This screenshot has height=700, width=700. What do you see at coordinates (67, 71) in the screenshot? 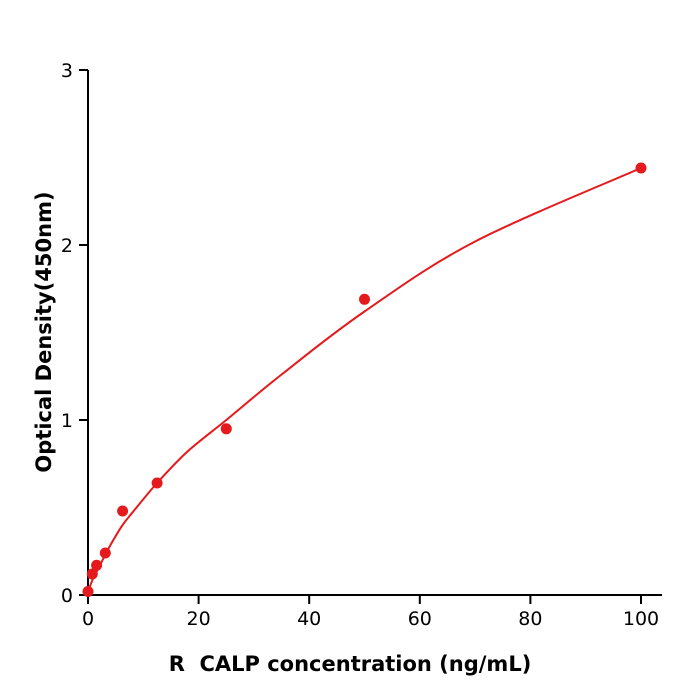
I see `y-tick-label: 3` at bounding box center [67, 71].